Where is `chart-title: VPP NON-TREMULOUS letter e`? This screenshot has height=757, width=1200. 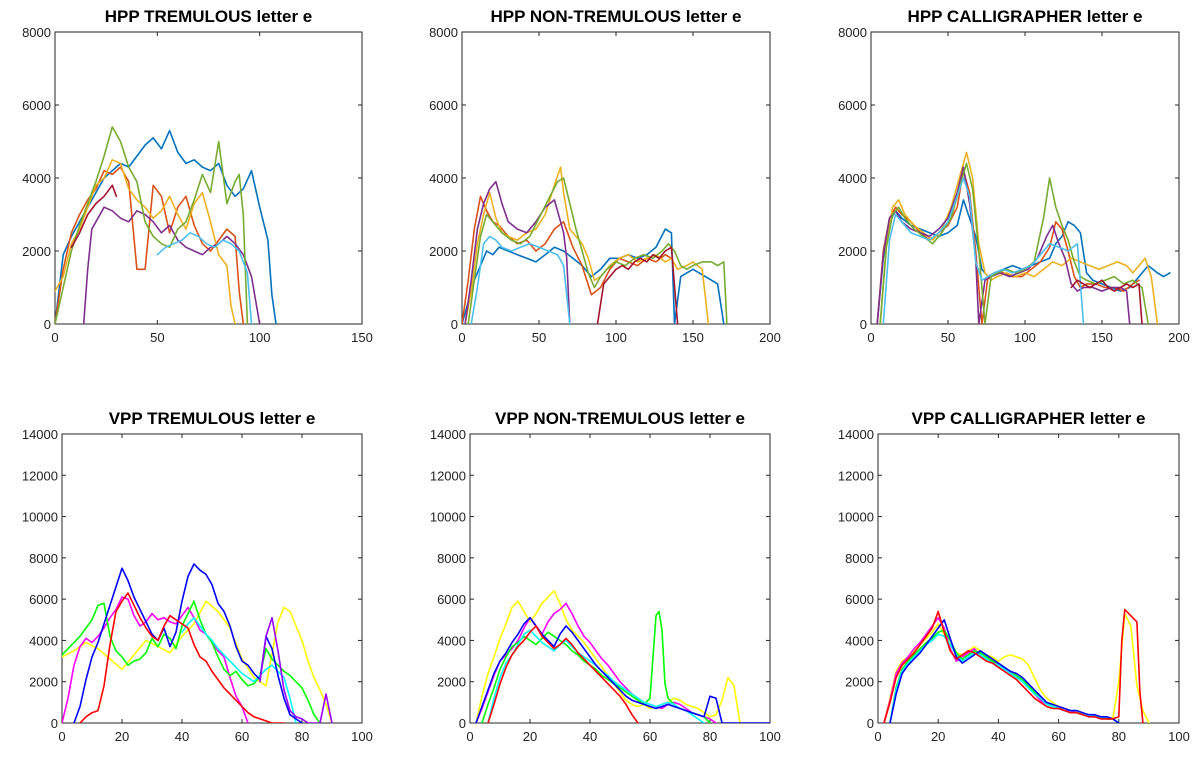
chart-title: VPP NON-TREMULOUS letter e is located at coordinates (620, 418).